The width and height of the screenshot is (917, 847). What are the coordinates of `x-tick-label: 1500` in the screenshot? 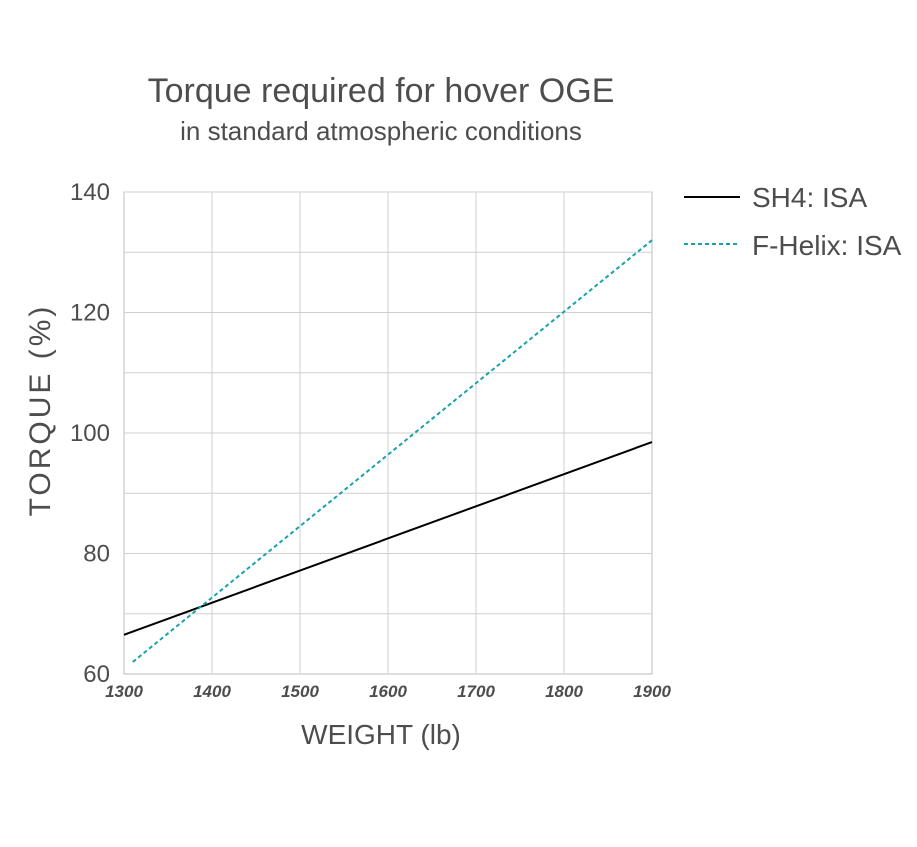 It's located at (300, 691).